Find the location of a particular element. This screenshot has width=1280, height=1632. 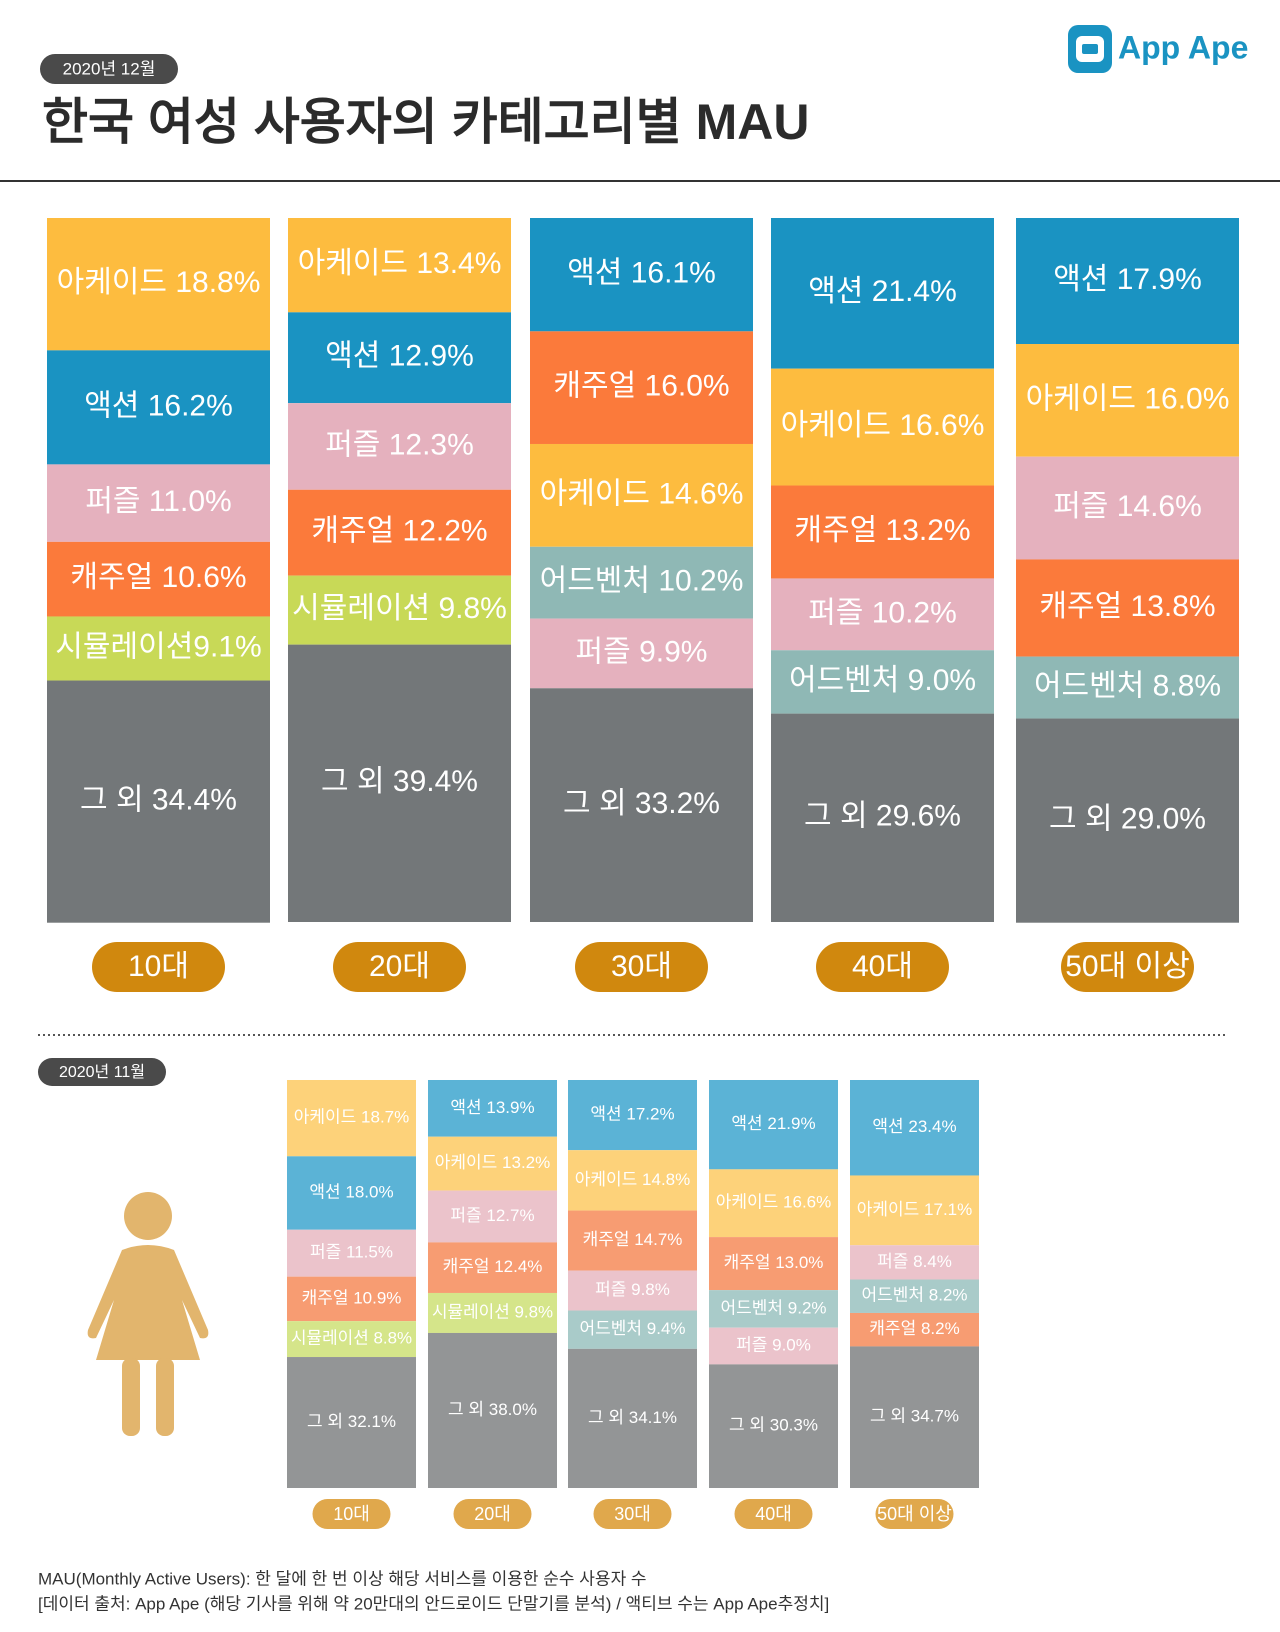

segment-label: 아케이드 17.1% is located at coordinates (915, 1209).